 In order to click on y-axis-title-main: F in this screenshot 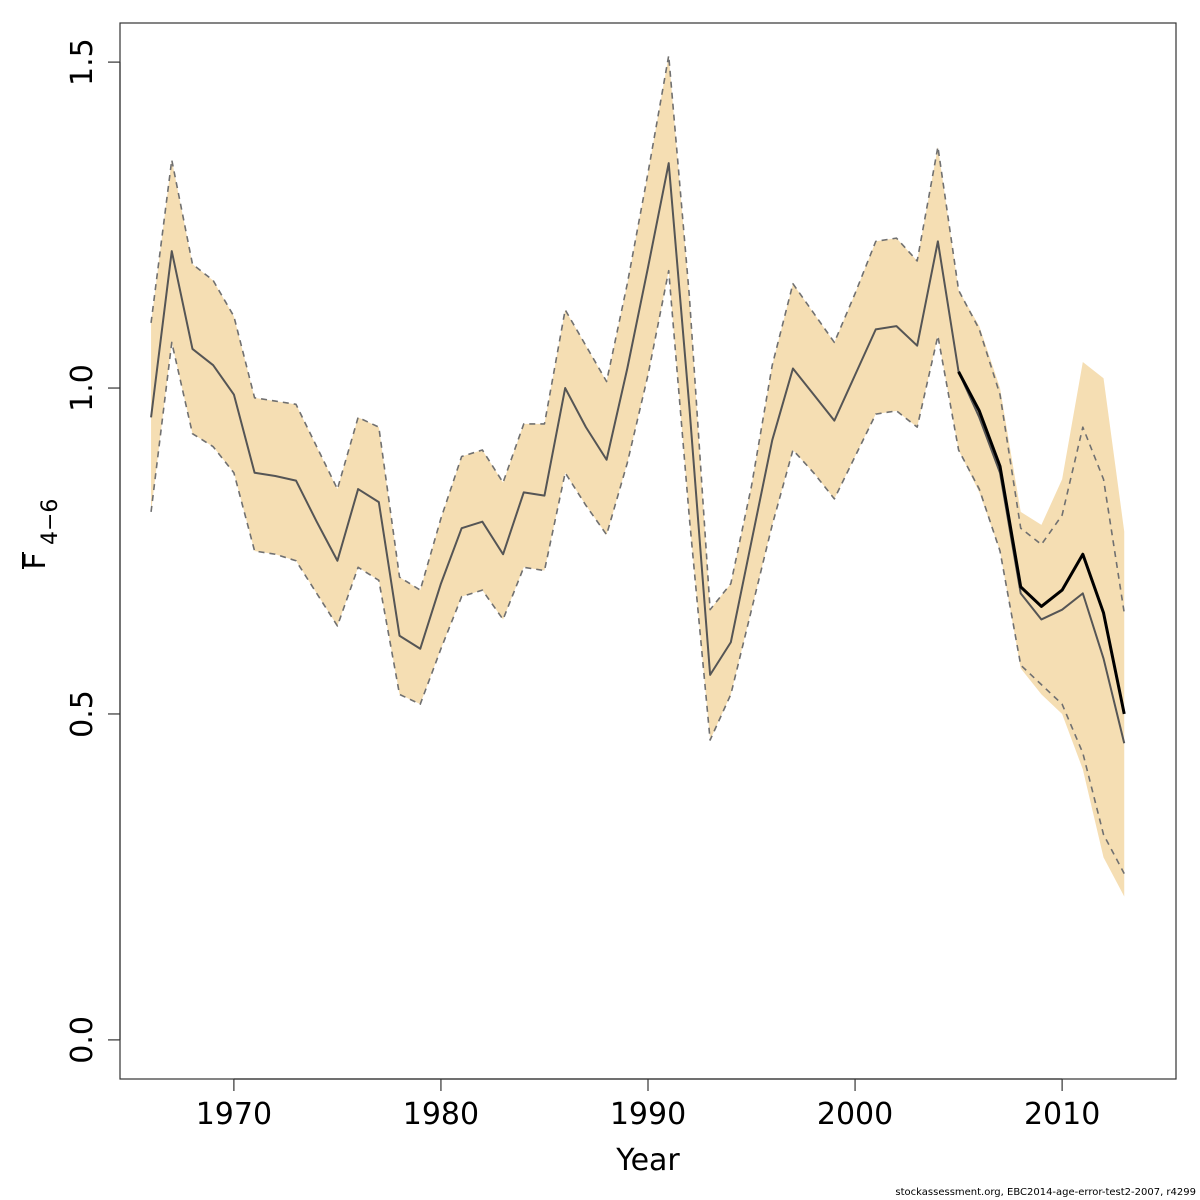, I will do `click(35, 560)`.